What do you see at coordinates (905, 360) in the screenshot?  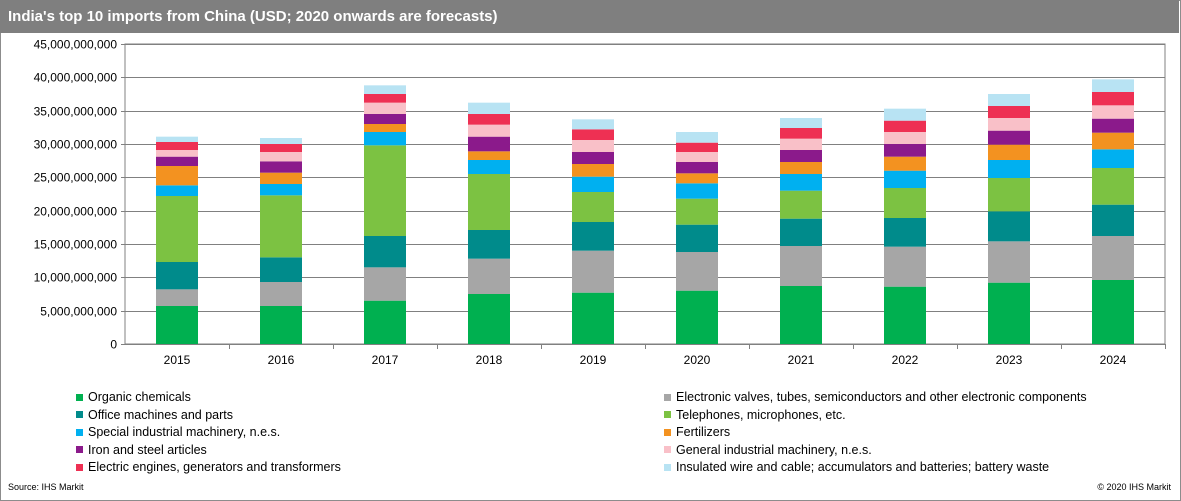 I see `x-tick-label: 2022` at bounding box center [905, 360].